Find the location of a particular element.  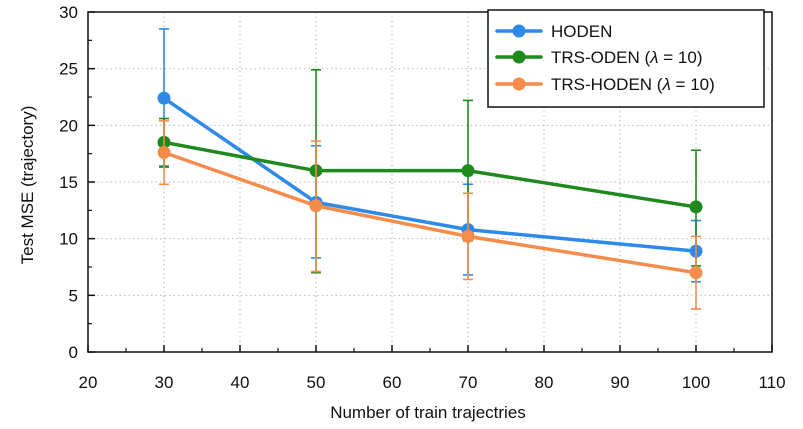

x-tick-label: 110 is located at coordinates (771, 382).